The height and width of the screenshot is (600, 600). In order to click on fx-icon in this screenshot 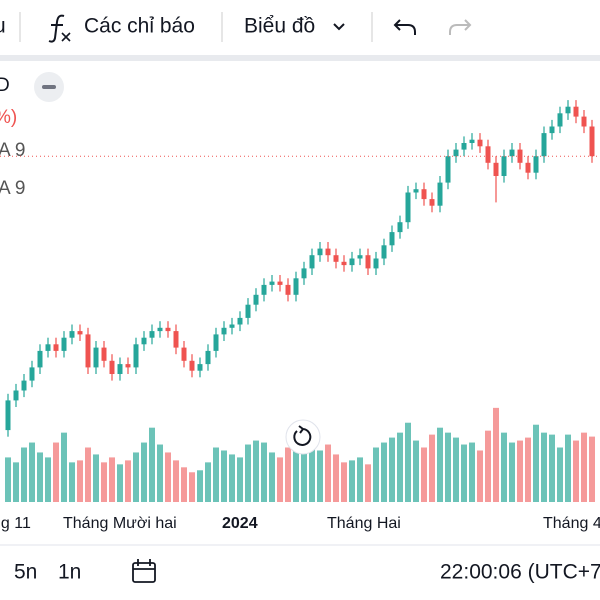, I will do `click(56, 28)`.